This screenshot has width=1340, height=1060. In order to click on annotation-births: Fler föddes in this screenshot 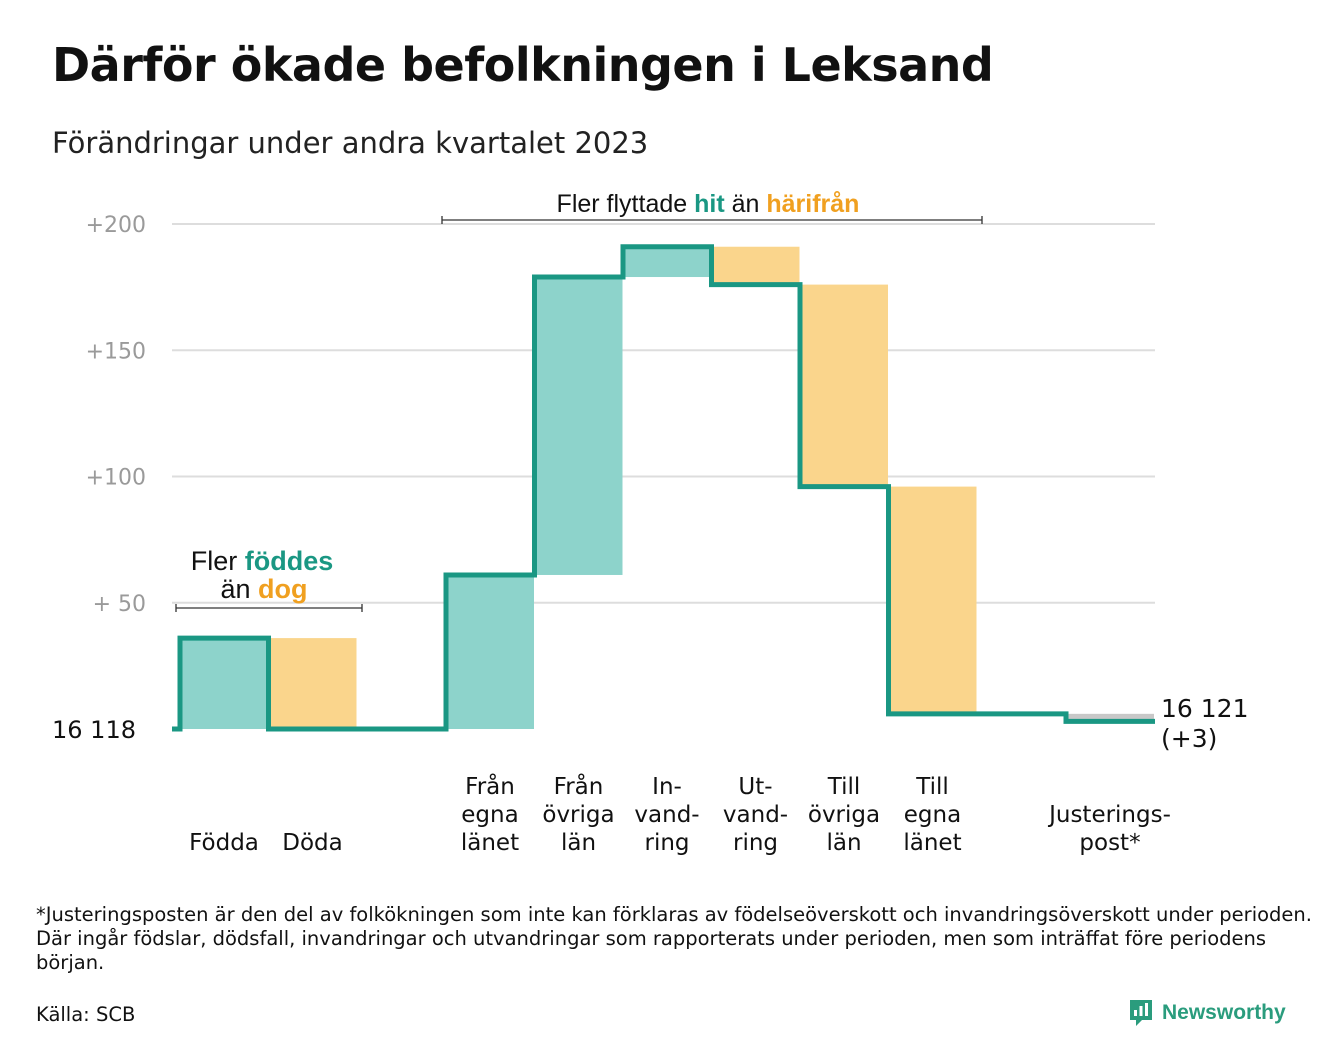, I will do `click(262, 561)`.